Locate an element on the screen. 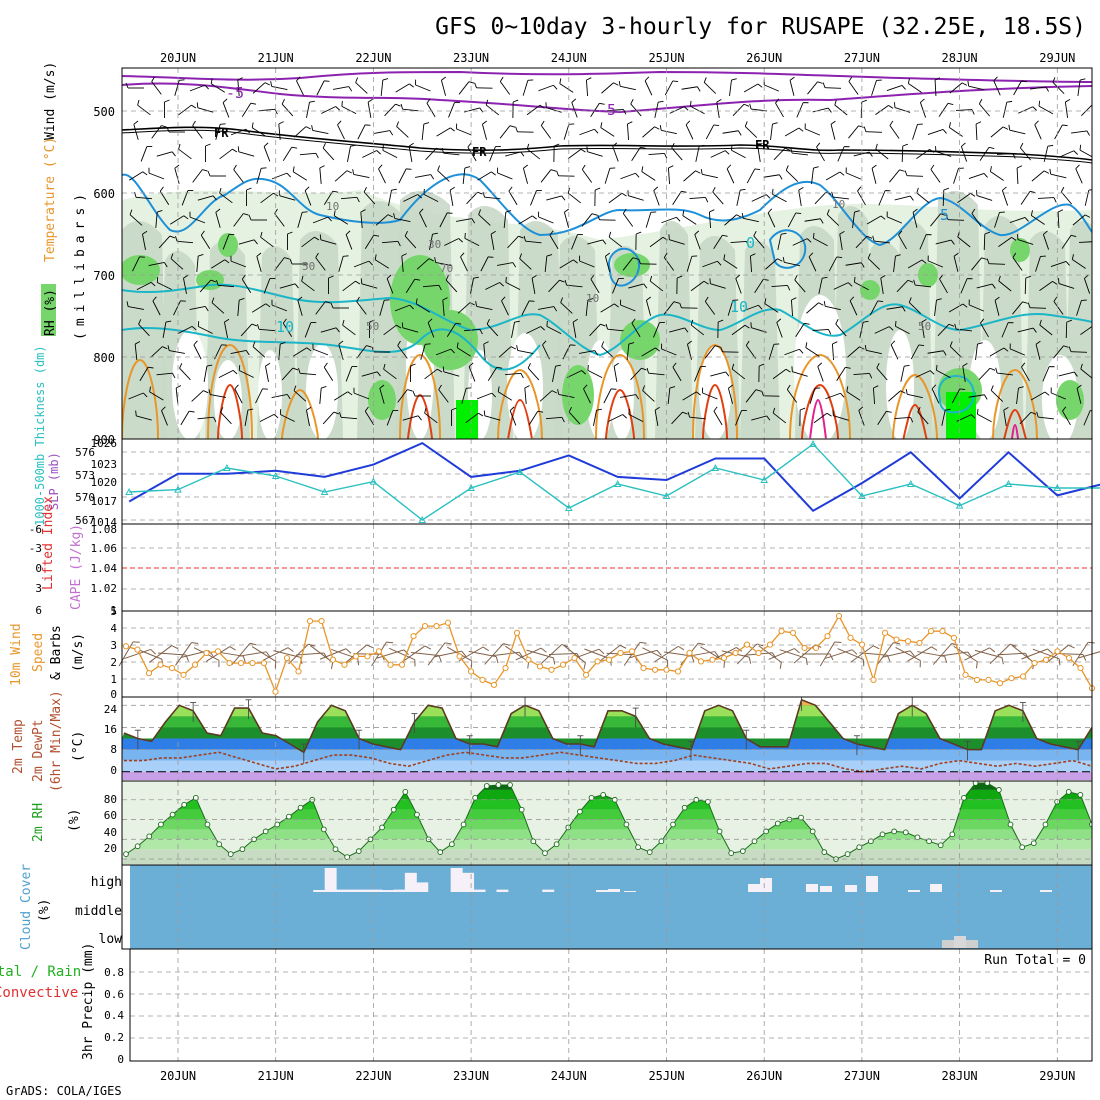  rh-band is located at coordinates (607, 814).